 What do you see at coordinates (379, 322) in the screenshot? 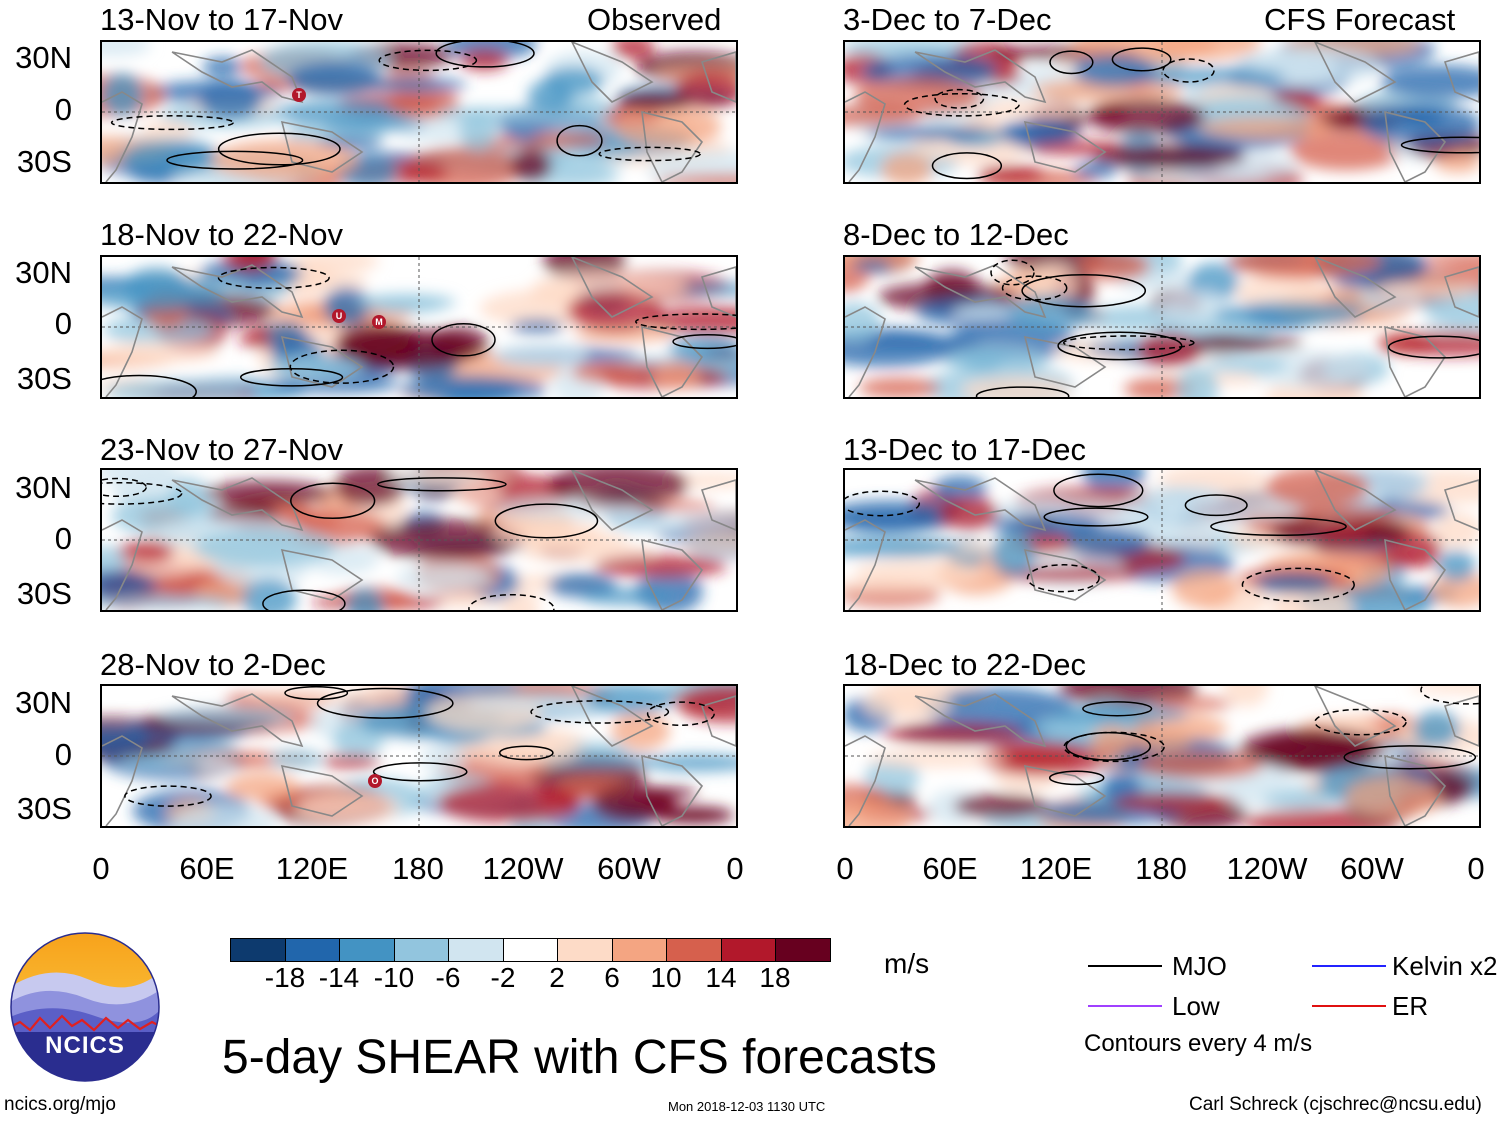
I see `storm-marker: M` at bounding box center [379, 322].